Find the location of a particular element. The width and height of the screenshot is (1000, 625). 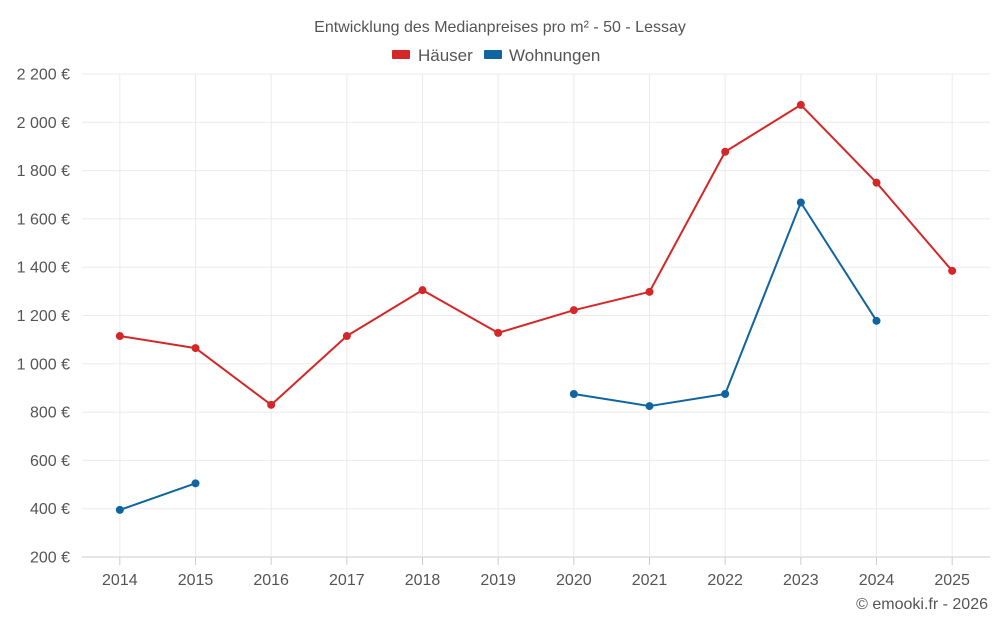

x-tick-label: 2015 is located at coordinates (196, 580).